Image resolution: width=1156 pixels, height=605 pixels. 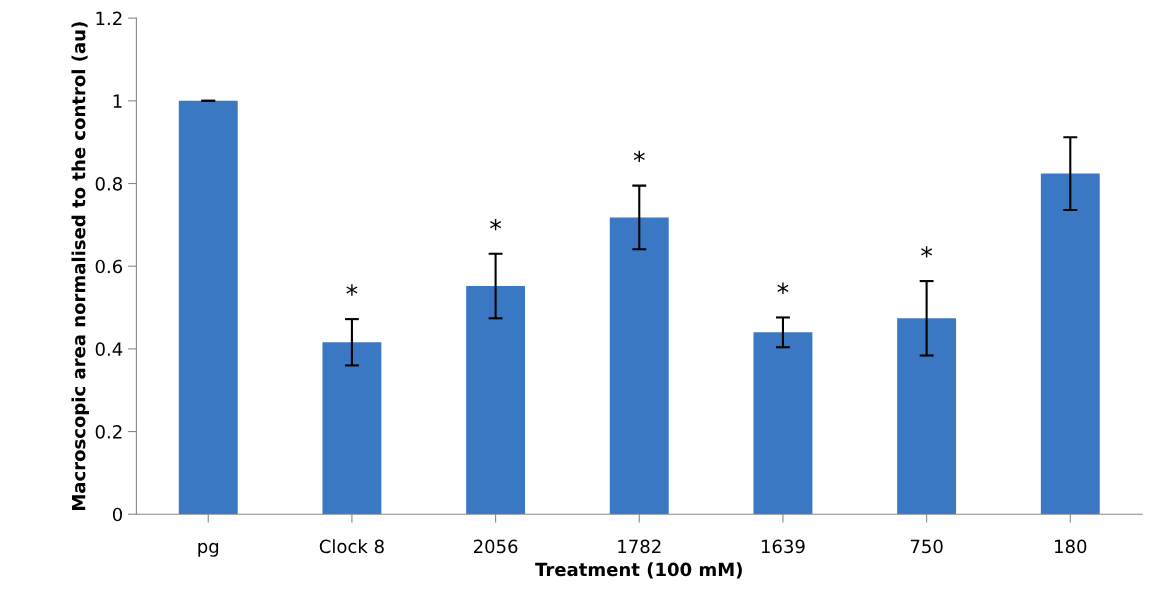 I want to click on y-tick-label: 0.4, so click(x=109, y=349).